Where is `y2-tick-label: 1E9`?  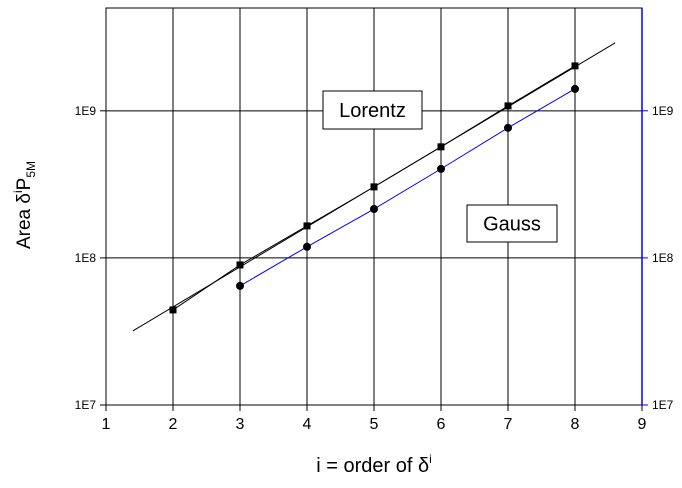
y2-tick-label: 1E9 is located at coordinates (663, 111).